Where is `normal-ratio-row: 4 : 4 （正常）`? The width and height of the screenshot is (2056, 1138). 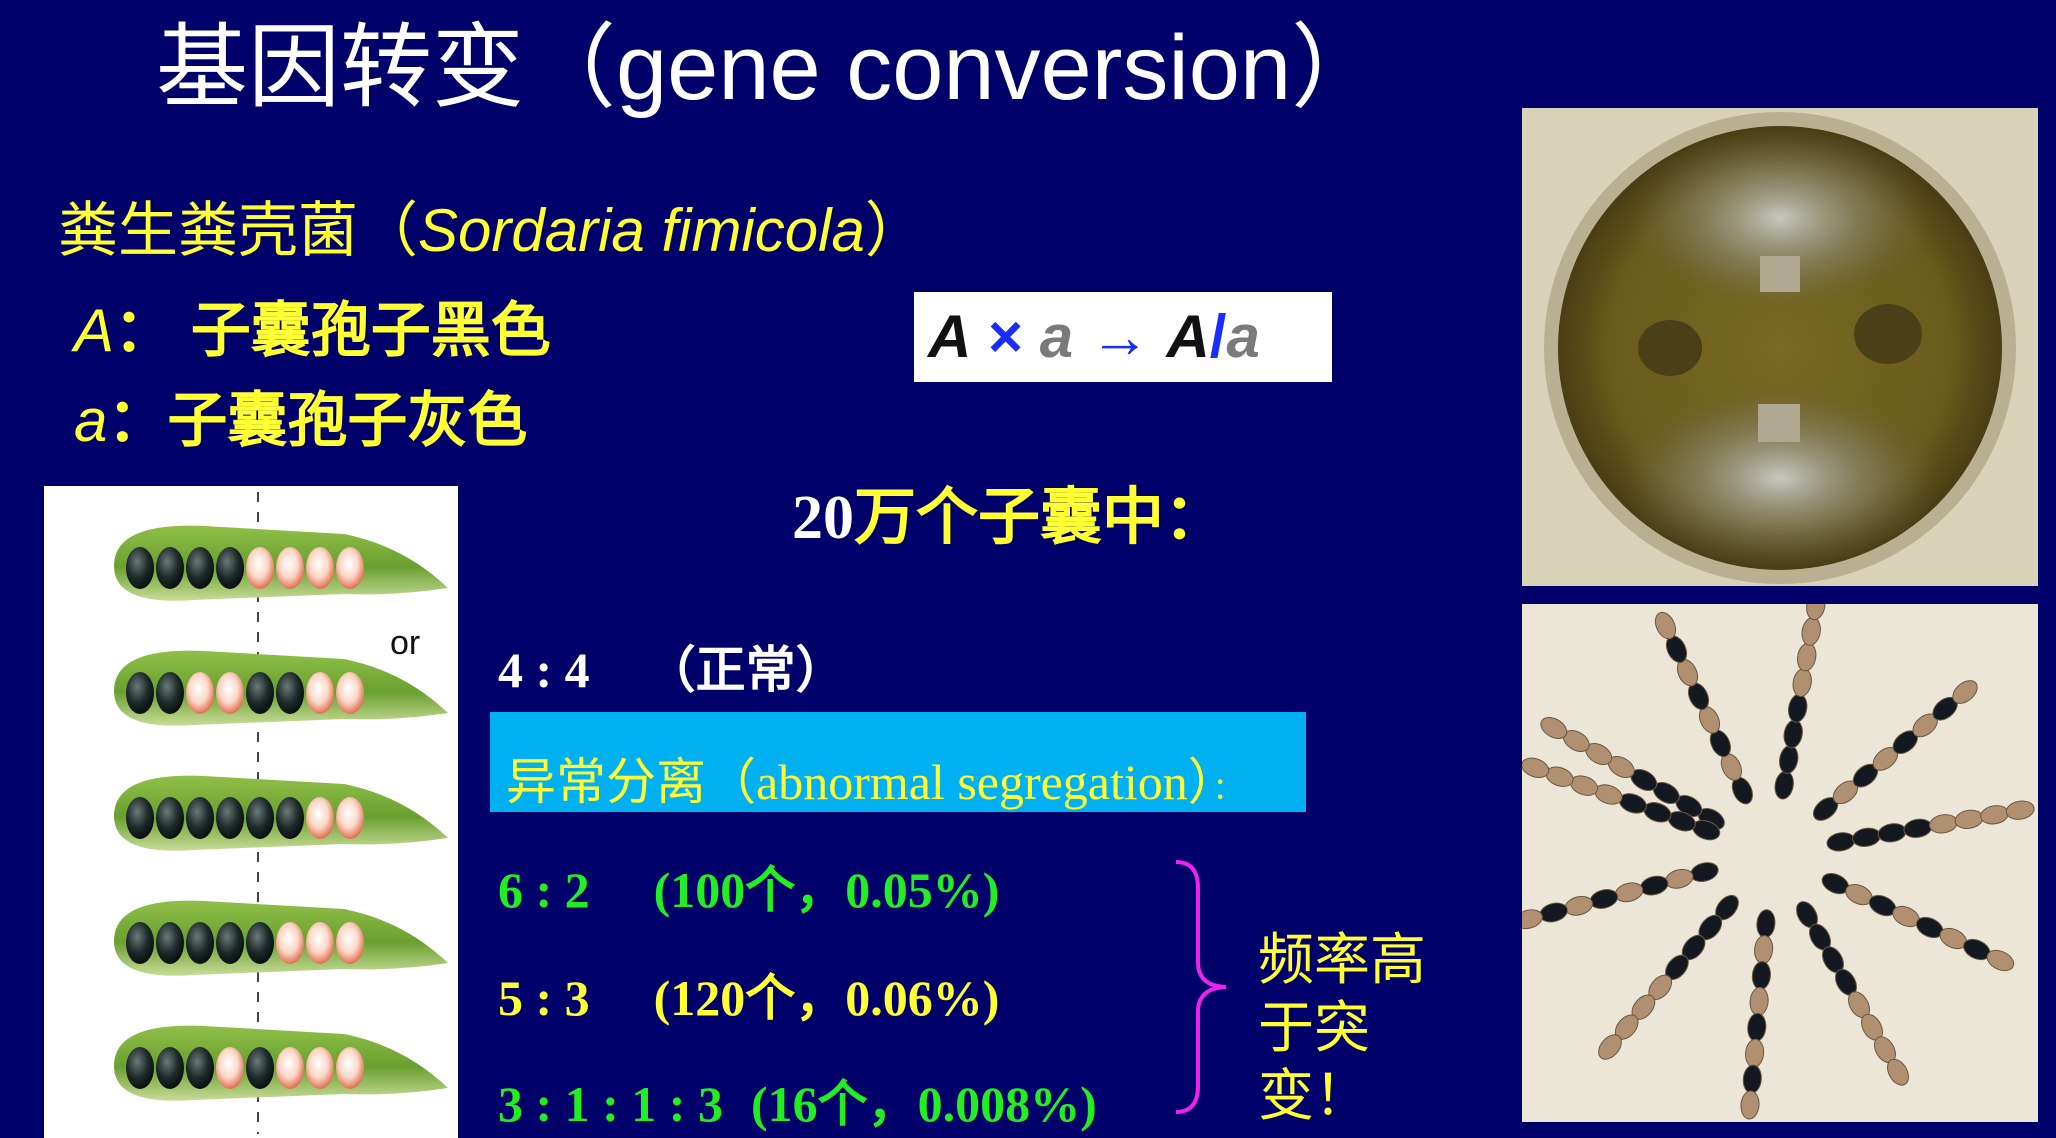 normal-ratio-row: 4 : 4 （正常） is located at coordinates (672, 666).